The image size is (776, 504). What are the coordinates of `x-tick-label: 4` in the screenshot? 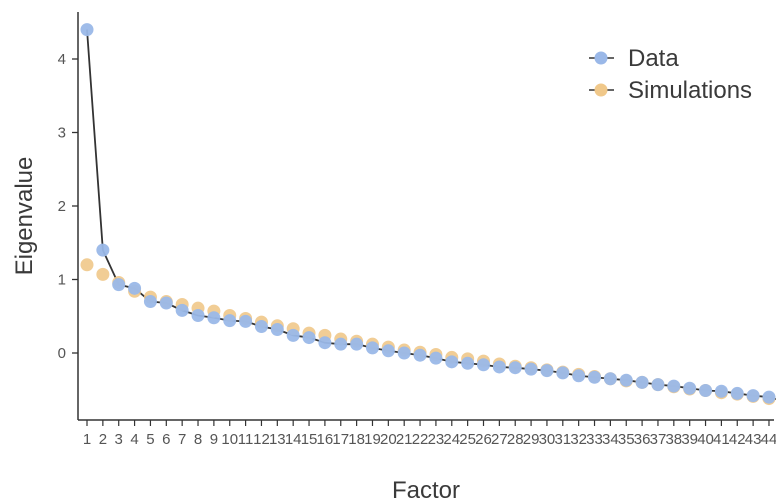 It's located at (134, 439).